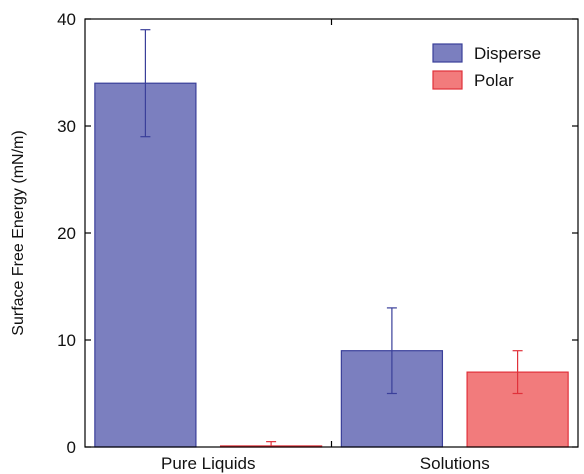 This screenshot has width=584, height=474. Describe the element at coordinates (66, 126) in the screenshot. I see `y-tick-label: 30` at that location.